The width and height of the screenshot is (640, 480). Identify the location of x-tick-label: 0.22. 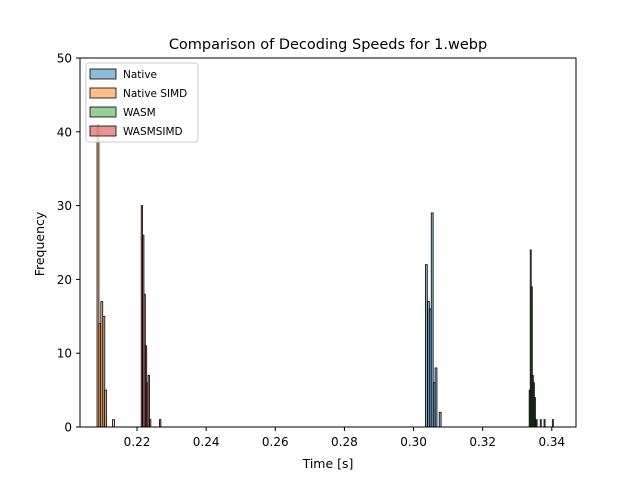
(137, 442).